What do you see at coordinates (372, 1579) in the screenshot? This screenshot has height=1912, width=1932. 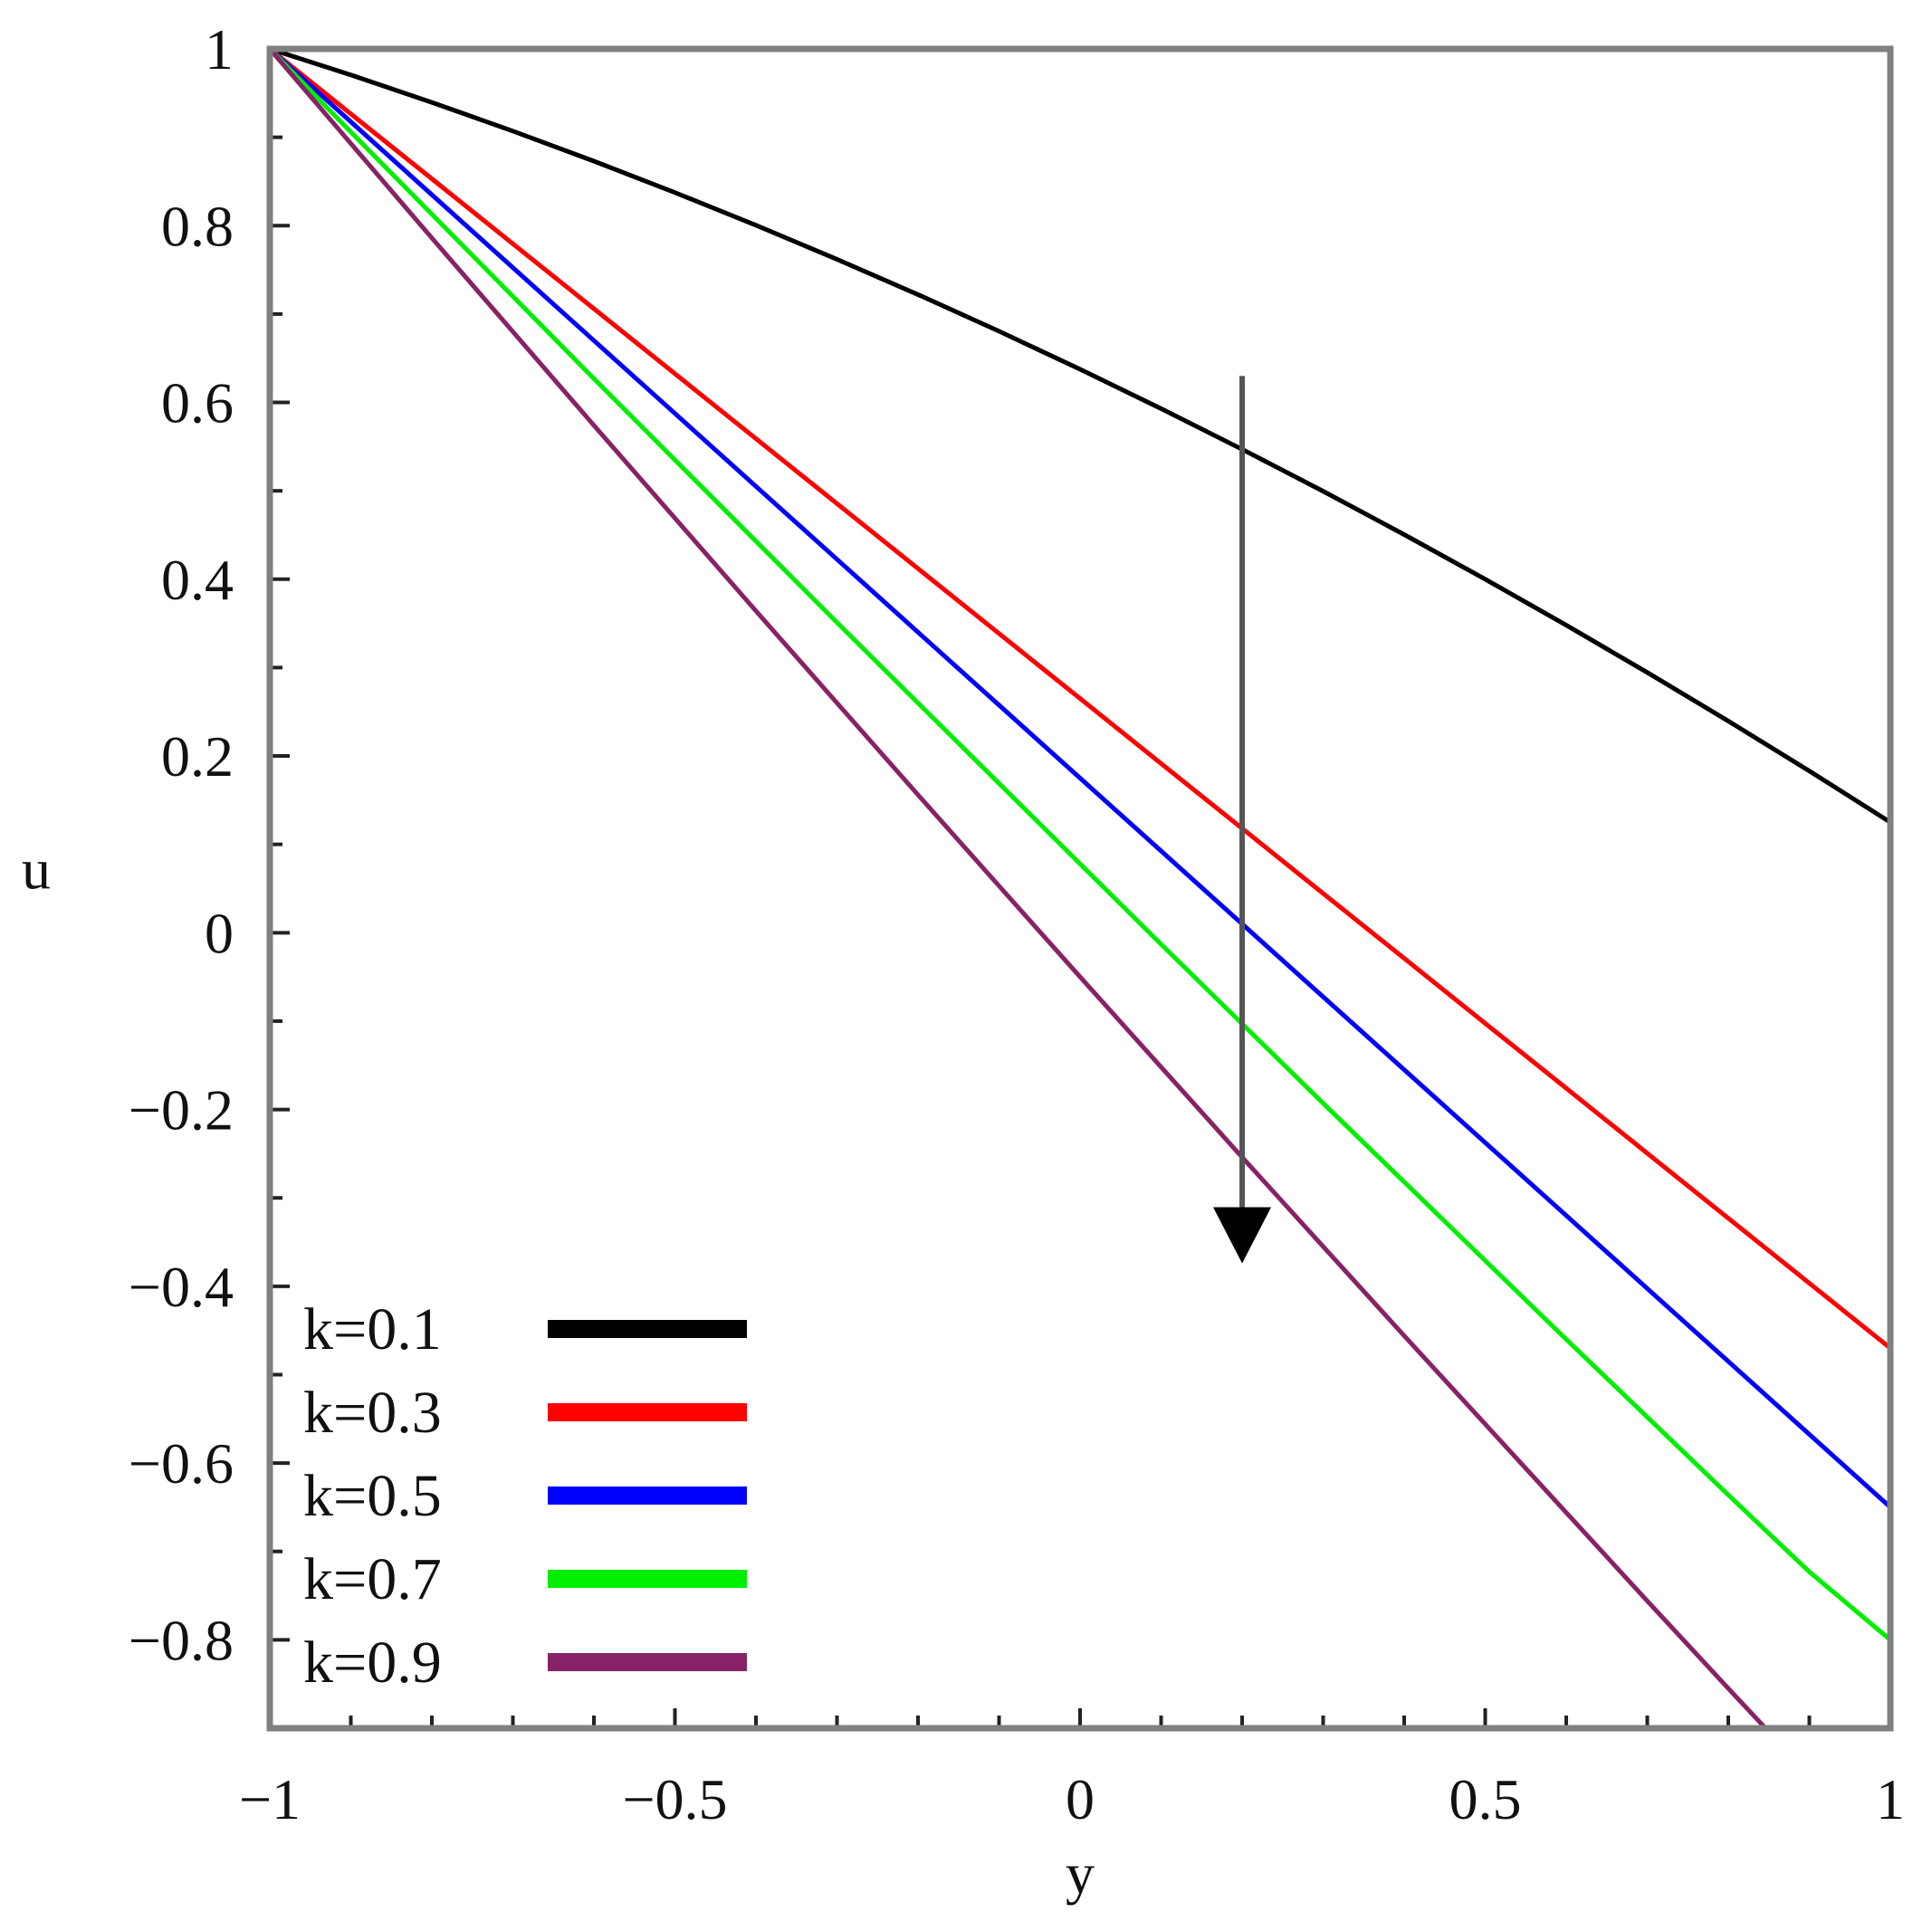 I see `legend-label: k=0.7` at bounding box center [372, 1579].